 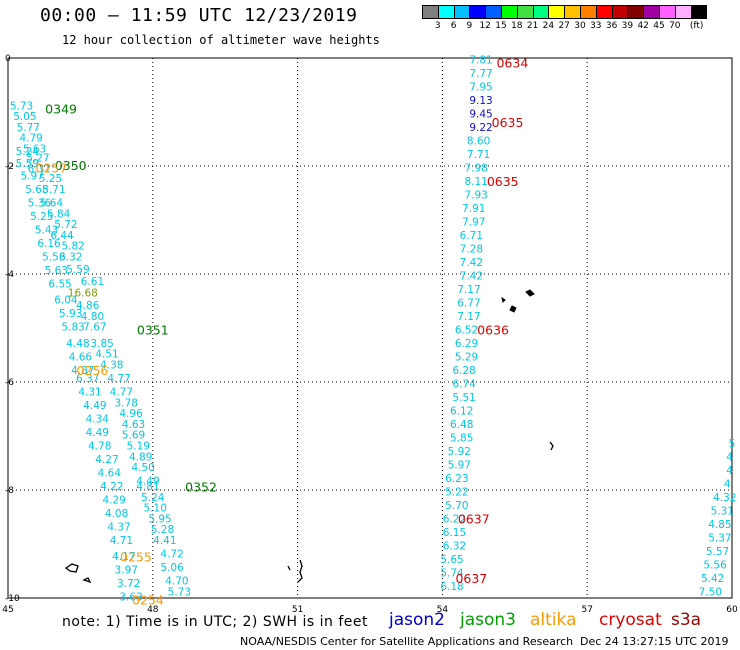 I want to click on swh-value: 6.28, so click(x=463, y=371).